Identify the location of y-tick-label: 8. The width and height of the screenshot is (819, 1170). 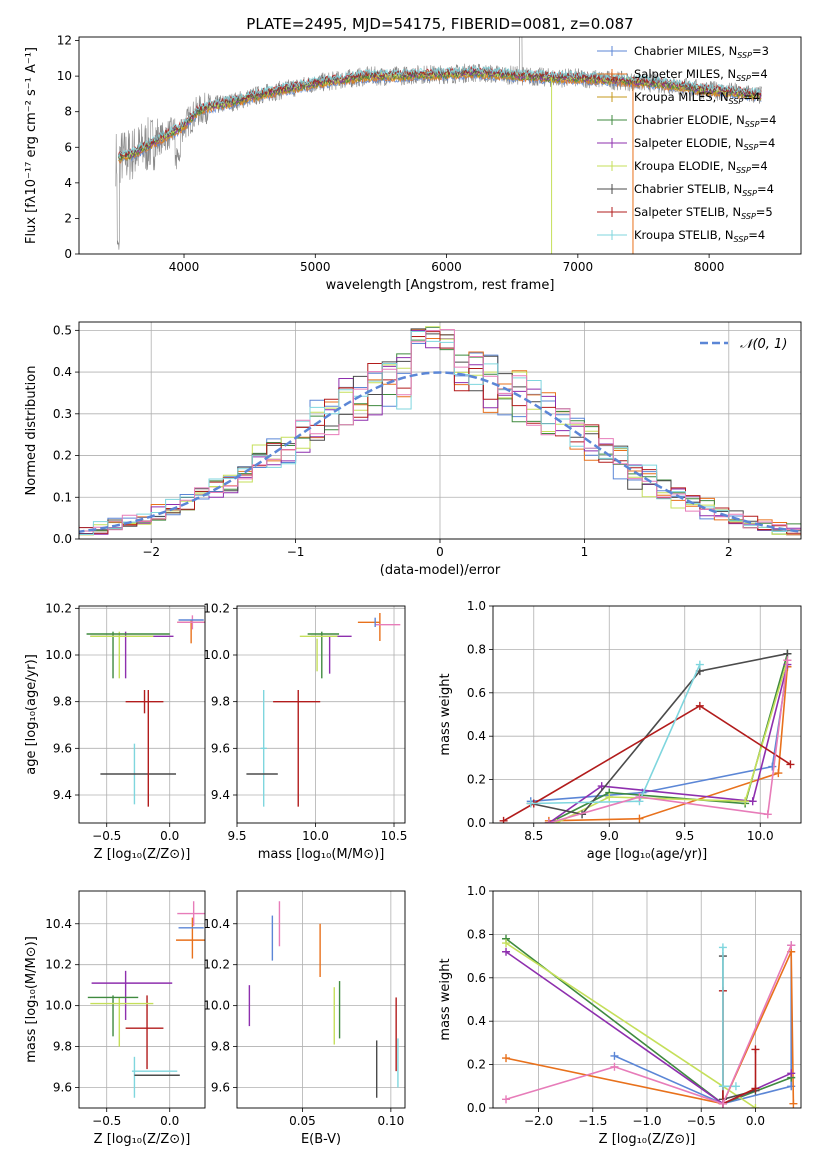
(68, 112).